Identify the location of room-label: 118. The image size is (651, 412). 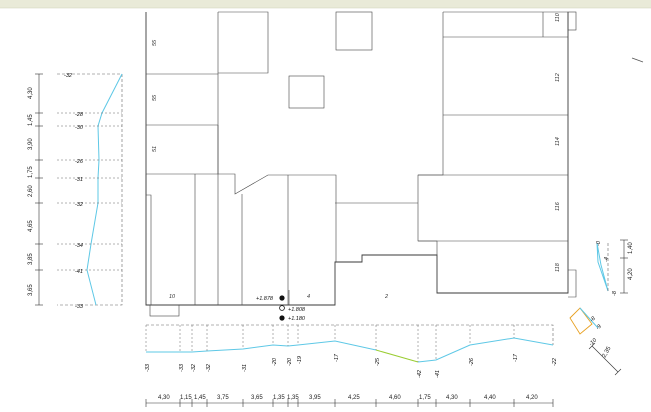
(558, 267).